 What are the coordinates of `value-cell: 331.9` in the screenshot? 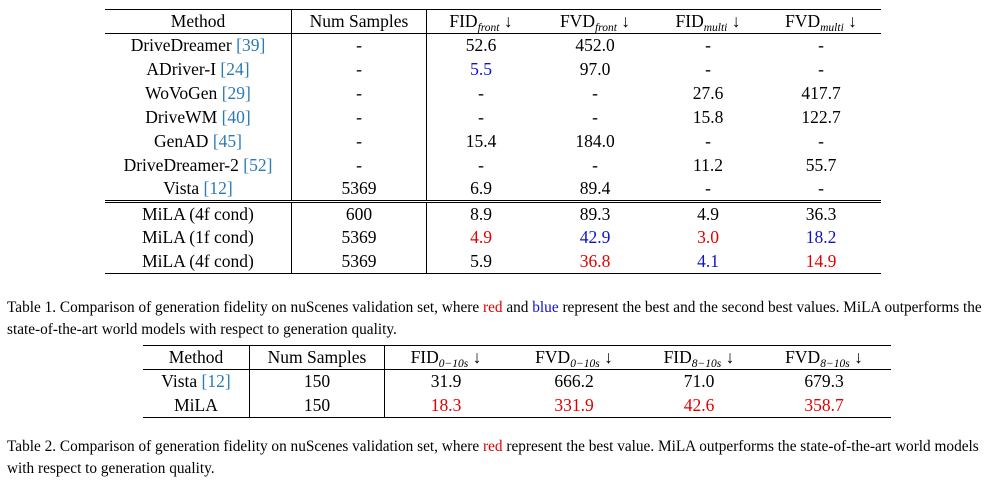 It's located at (574, 404).